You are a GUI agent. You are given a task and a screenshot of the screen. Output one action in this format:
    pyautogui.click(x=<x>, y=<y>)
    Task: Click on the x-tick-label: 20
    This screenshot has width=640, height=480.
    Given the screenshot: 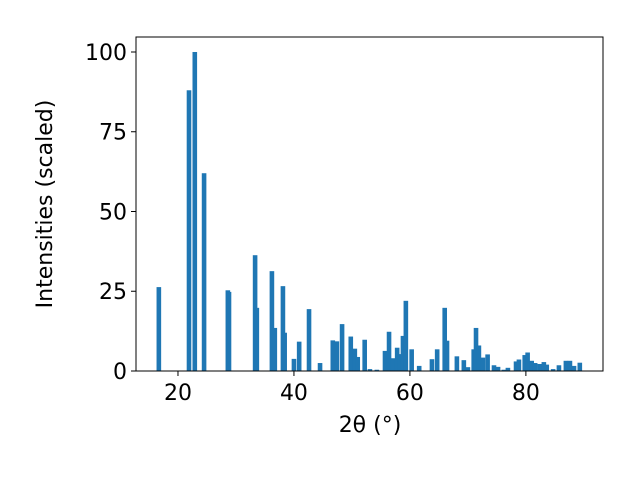 What is the action you would take?
    pyautogui.click(x=178, y=393)
    